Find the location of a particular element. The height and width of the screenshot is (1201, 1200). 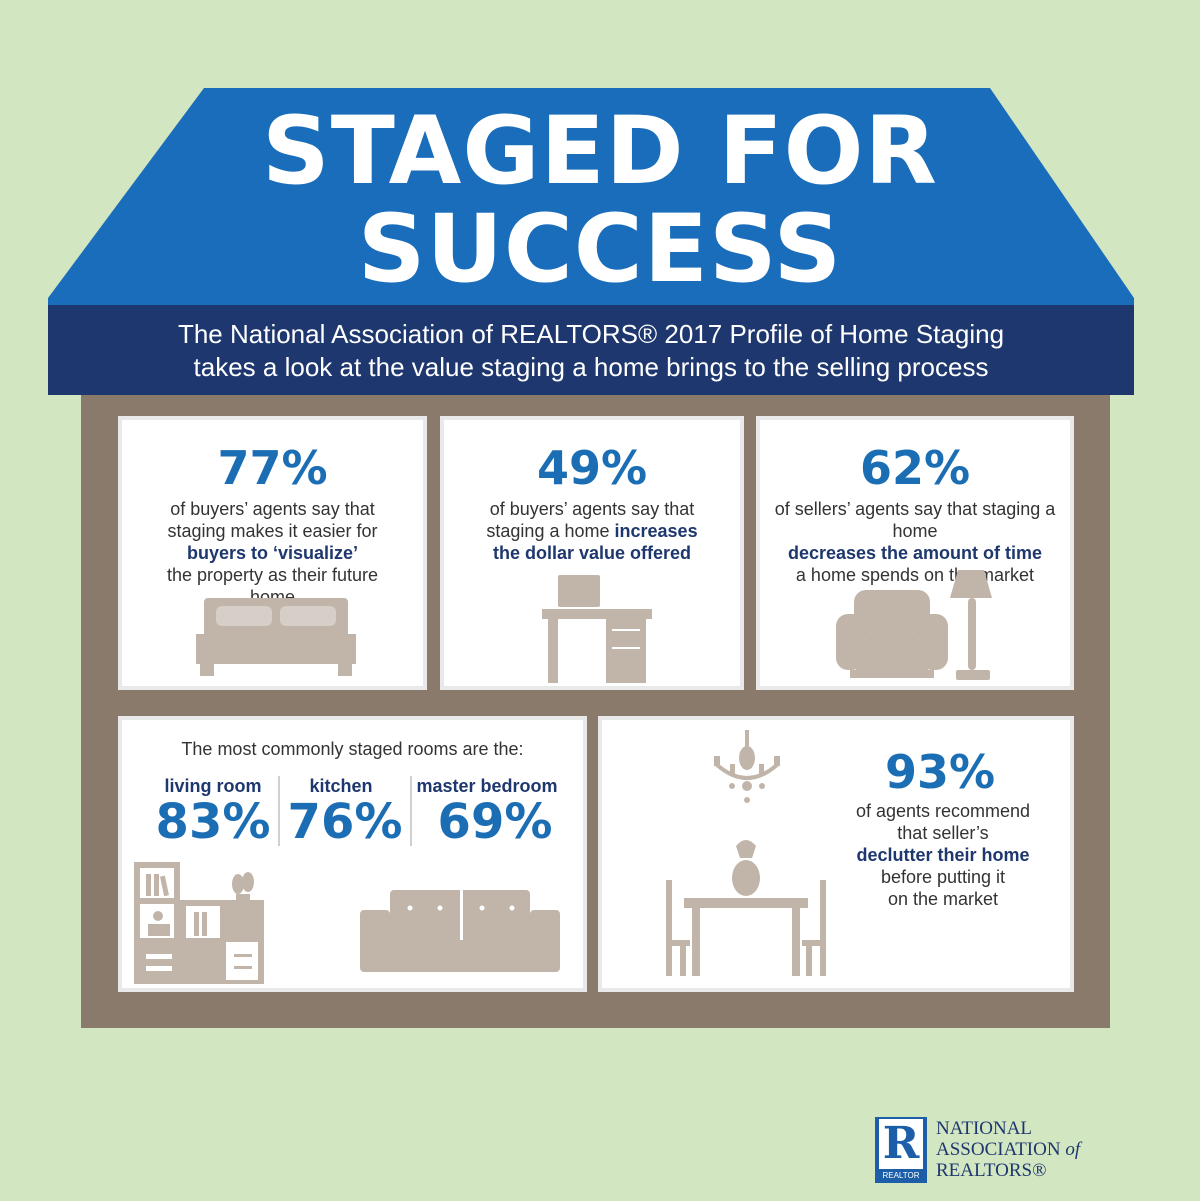

room-label-master-bedroom: master bedroom is located at coordinates (487, 786).